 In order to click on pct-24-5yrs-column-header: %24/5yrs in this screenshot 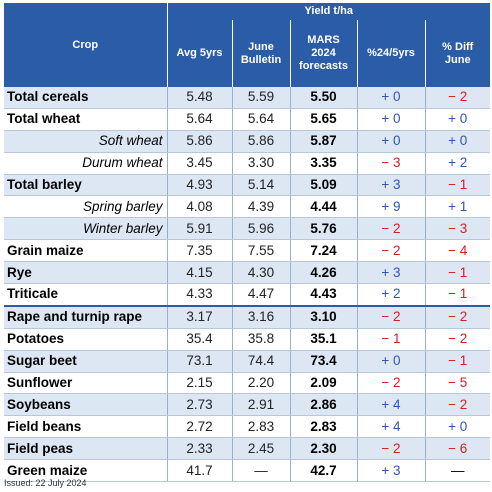, I will do `click(390, 53)`.